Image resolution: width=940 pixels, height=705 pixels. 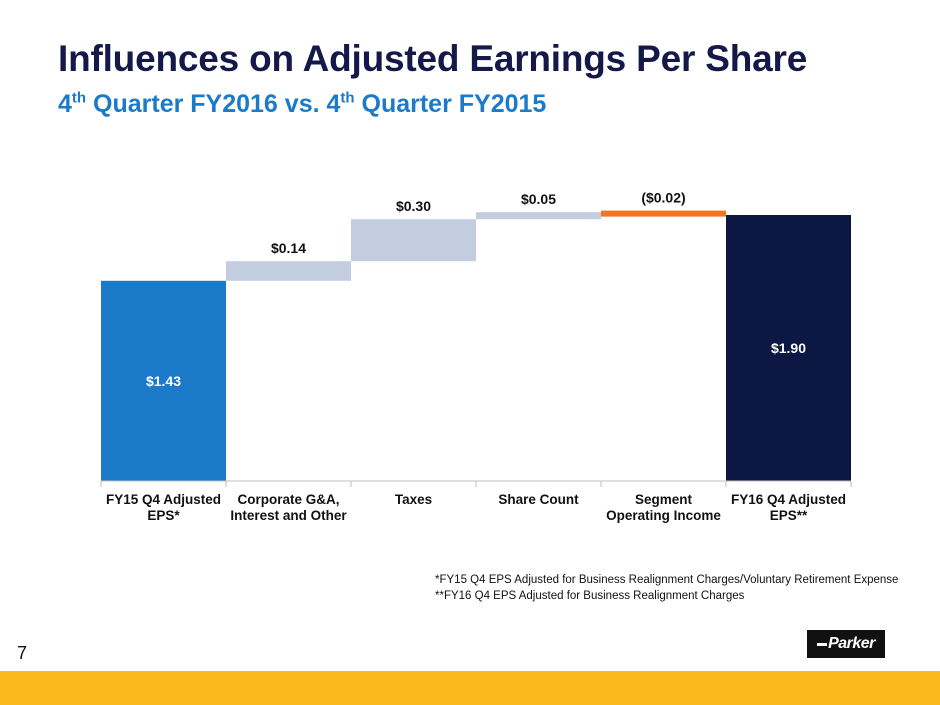 What do you see at coordinates (163, 507) in the screenshot?
I see `category-label-0: FY15 Q4 Adjusted EPS*` at bounding box center [163, 507].